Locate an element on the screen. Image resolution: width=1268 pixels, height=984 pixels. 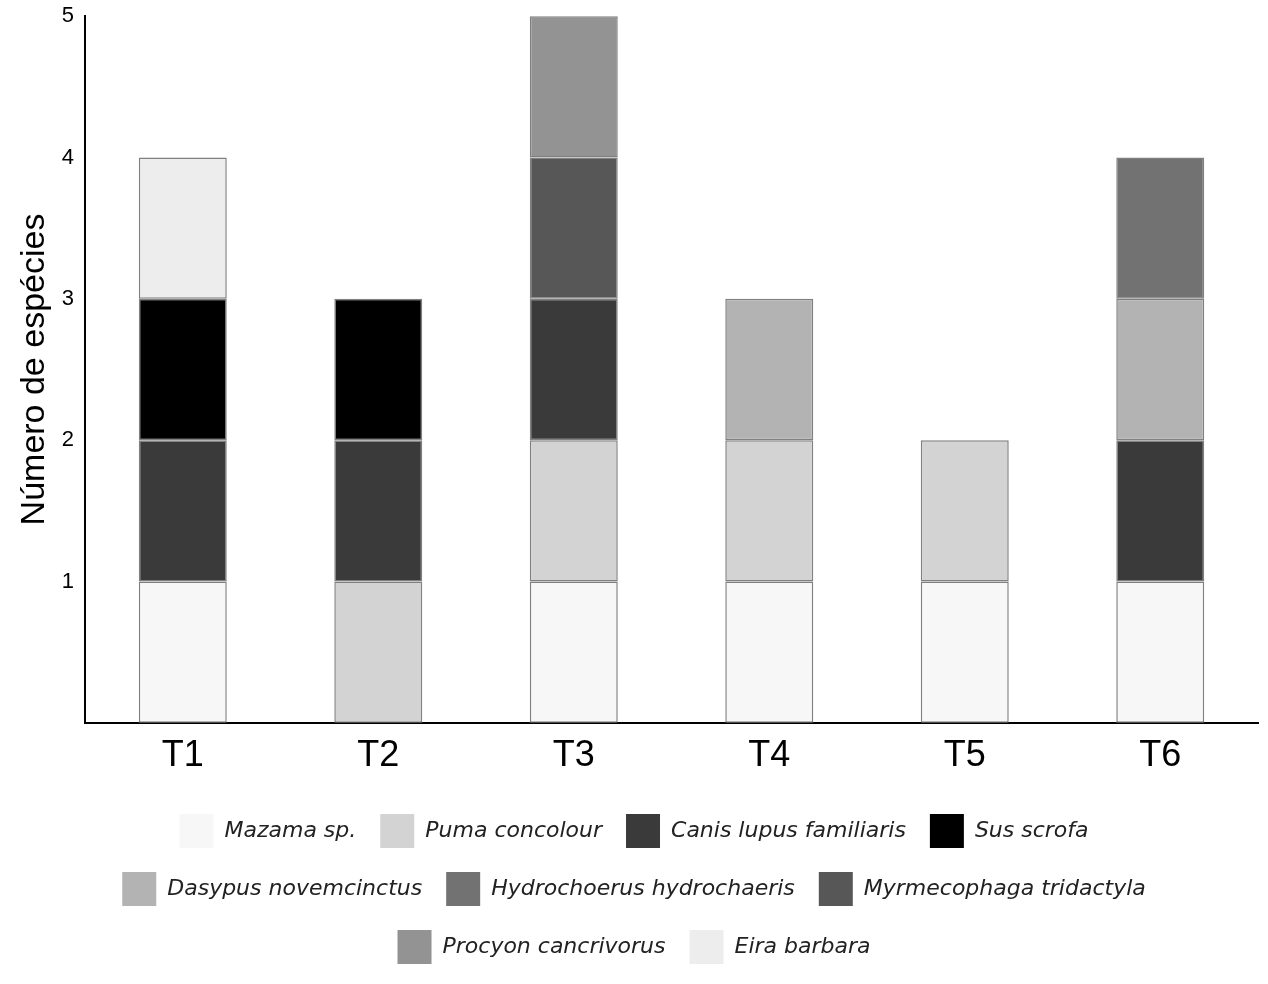
y-tick-label: 4 is located at coordinates (68, 156).